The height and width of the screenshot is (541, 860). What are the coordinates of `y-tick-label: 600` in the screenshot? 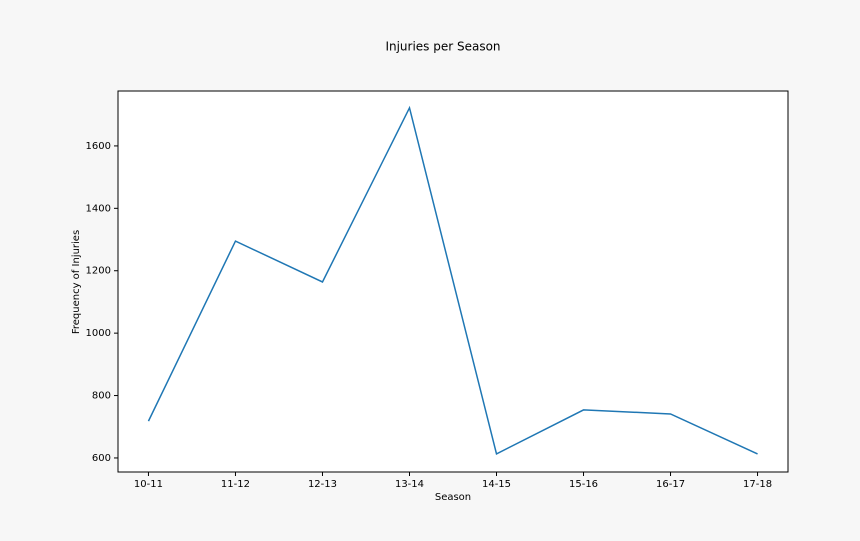 It's located at (101, 458).